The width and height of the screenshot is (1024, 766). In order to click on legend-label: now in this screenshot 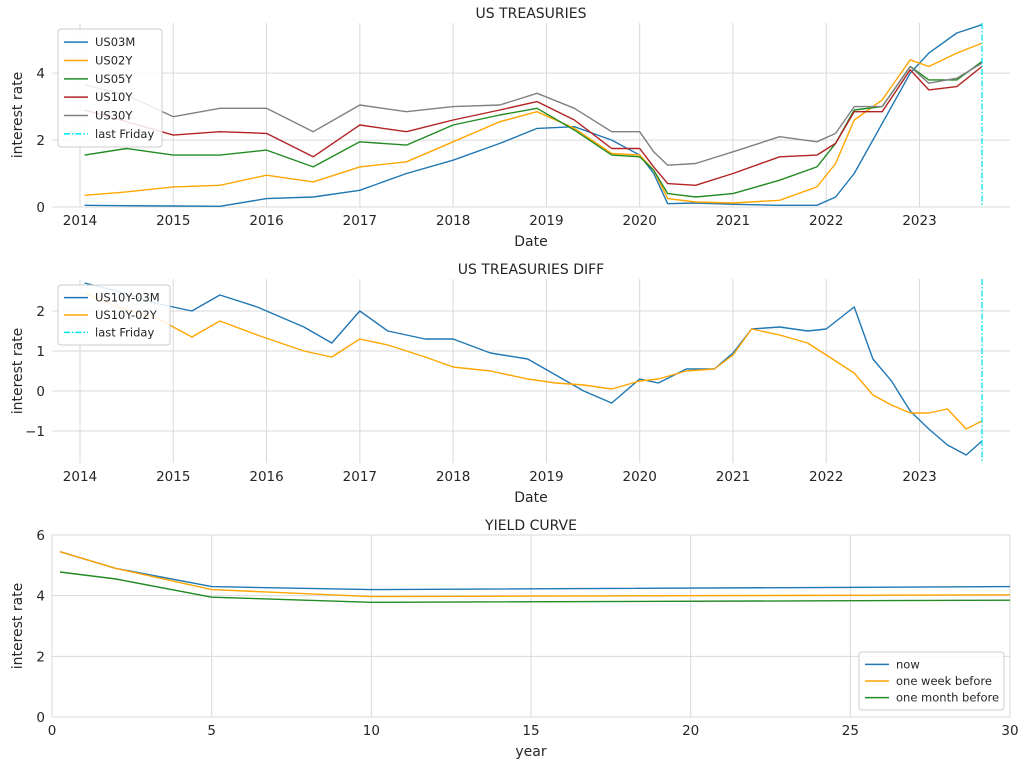, I will do `click(908, 664)`.